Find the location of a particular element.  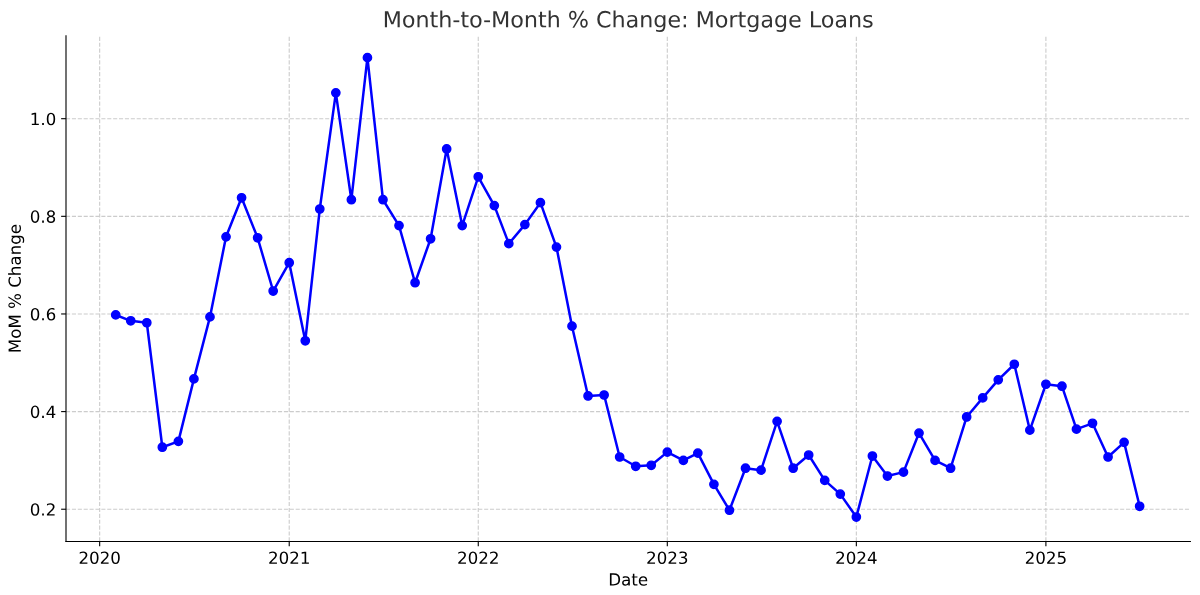

x-tick-label: 2021 is located at coordinates (289, 558).